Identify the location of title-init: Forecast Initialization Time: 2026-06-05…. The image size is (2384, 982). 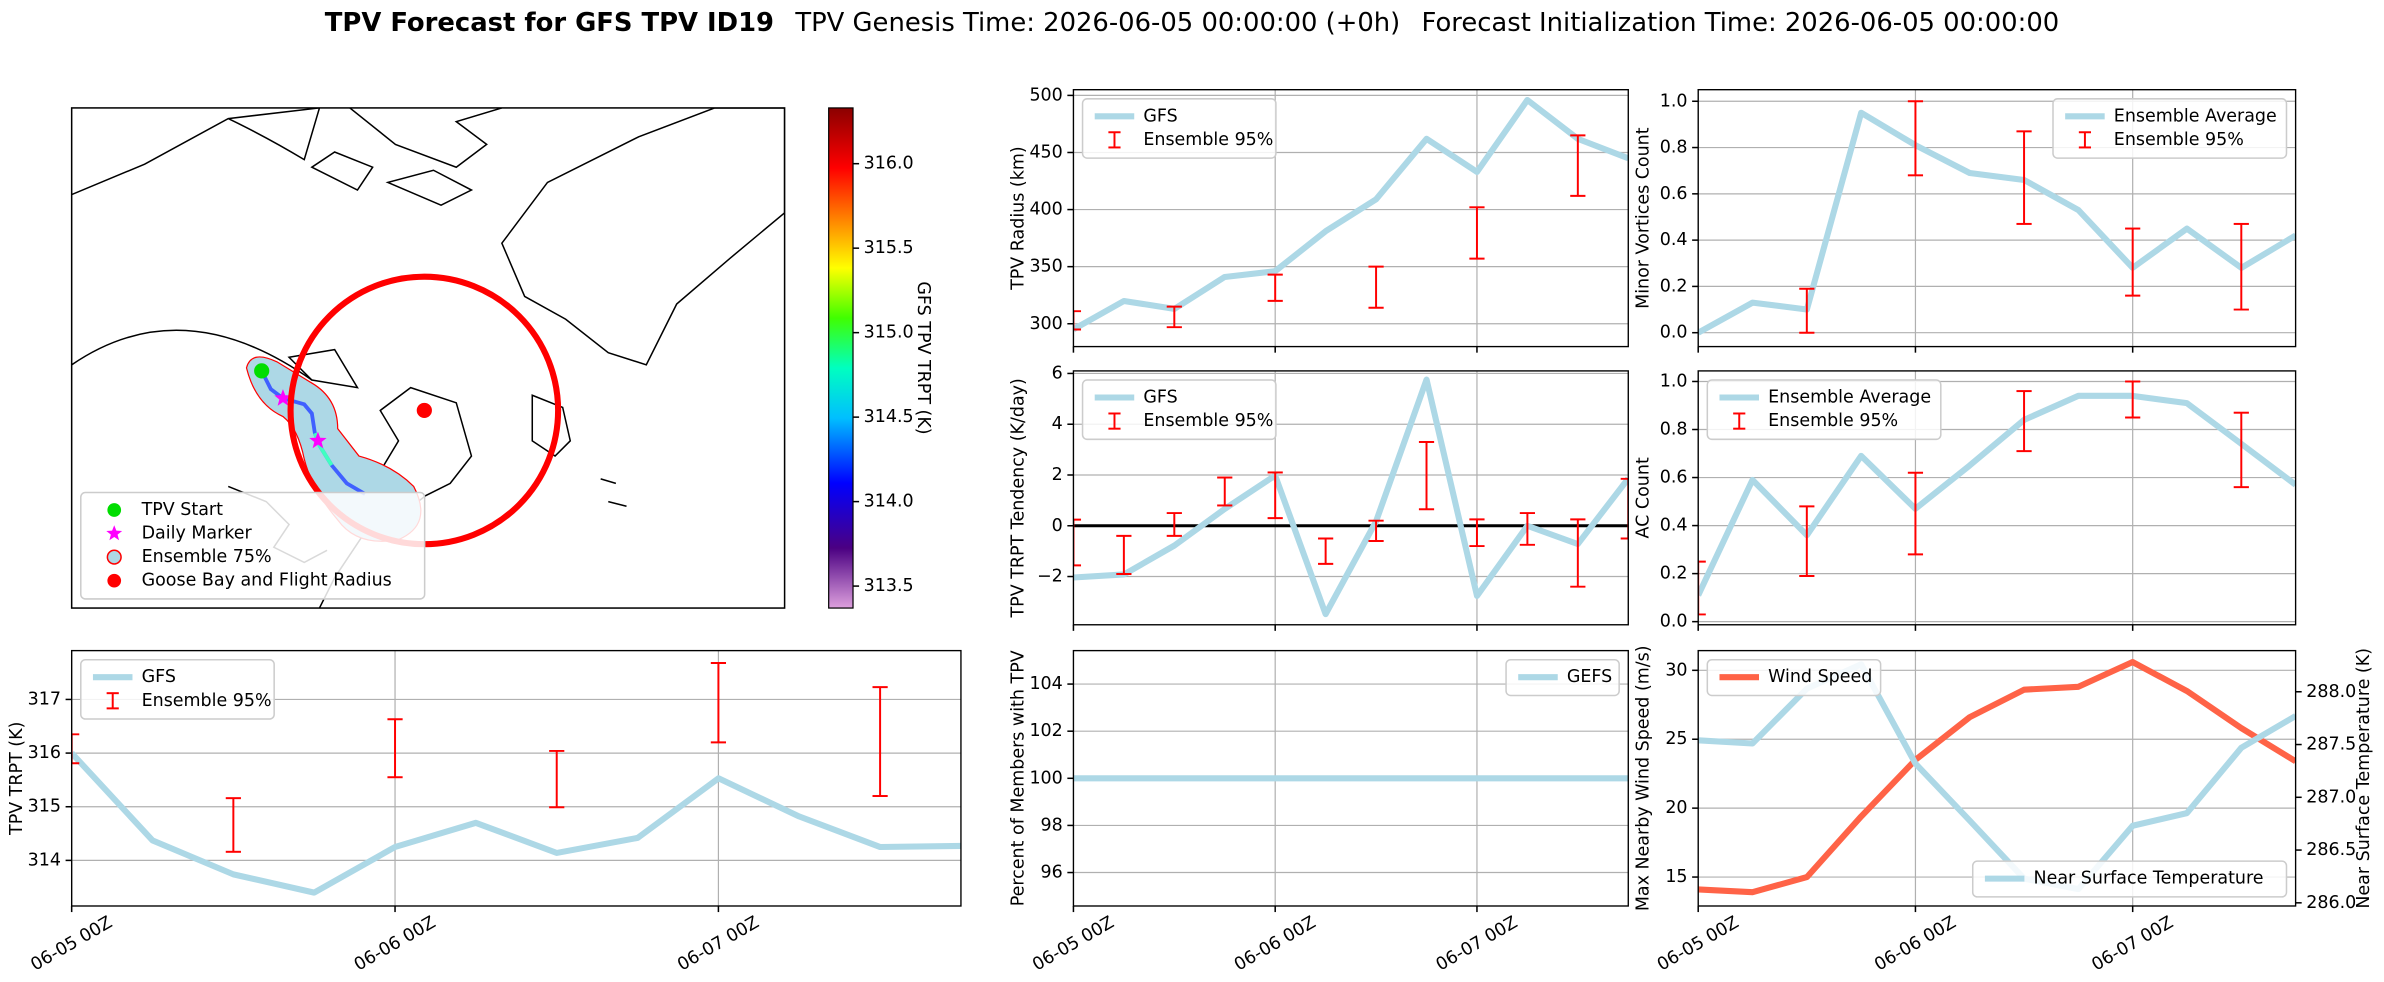
(1741, 22).